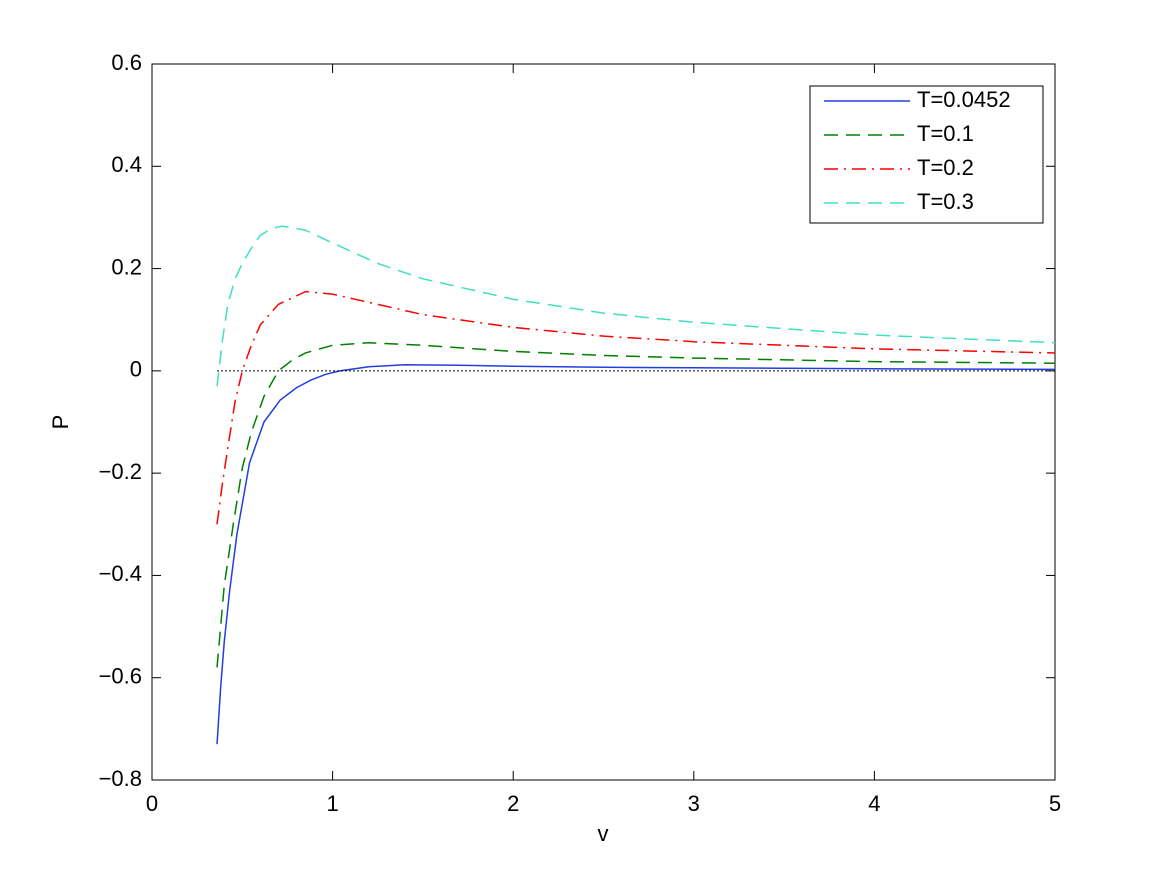 The width and height of the screenshot is (1164, 875). Describe the element at coordinates (152, 803) in the screenshot. I see `x-tick-label: 0` at that location.